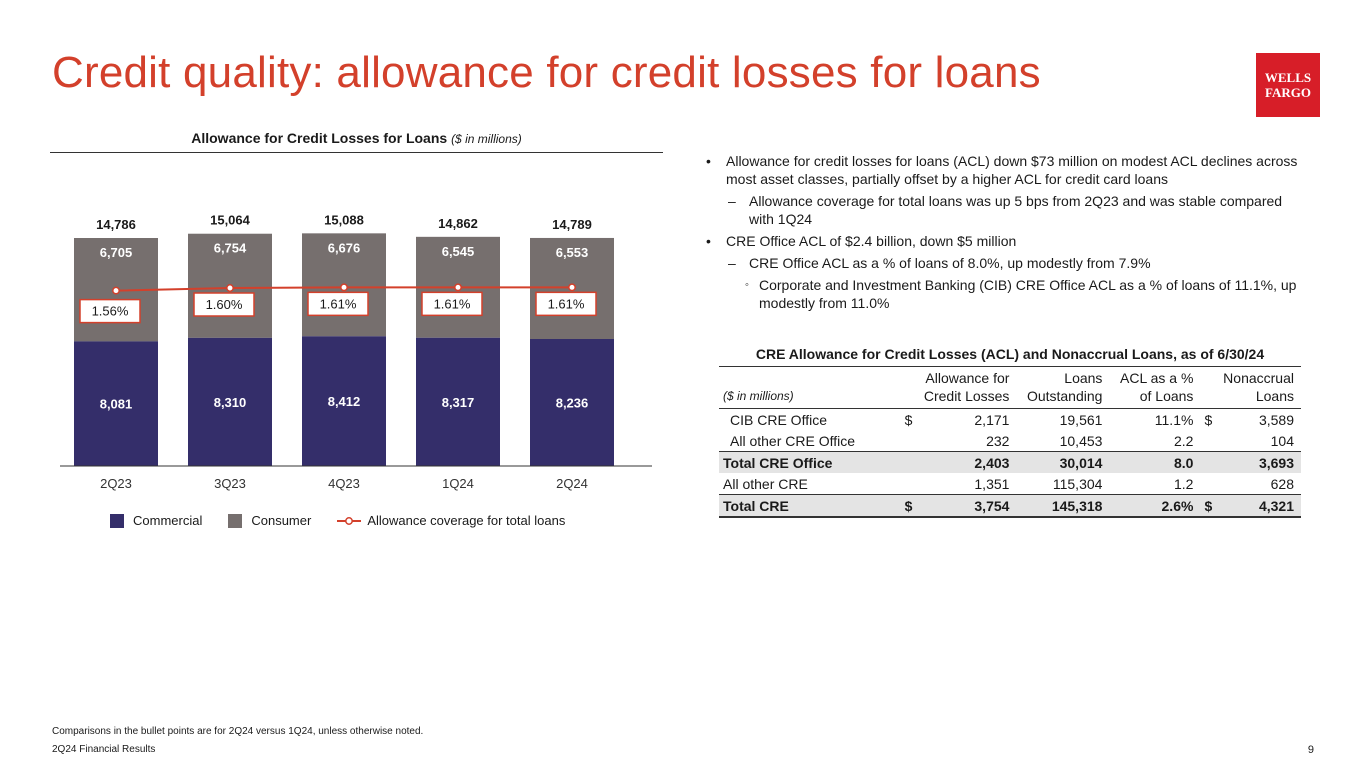 This screenshot has width=1365, height=768. I want to click on coverage-label: 1.56%, so click(110, 311).